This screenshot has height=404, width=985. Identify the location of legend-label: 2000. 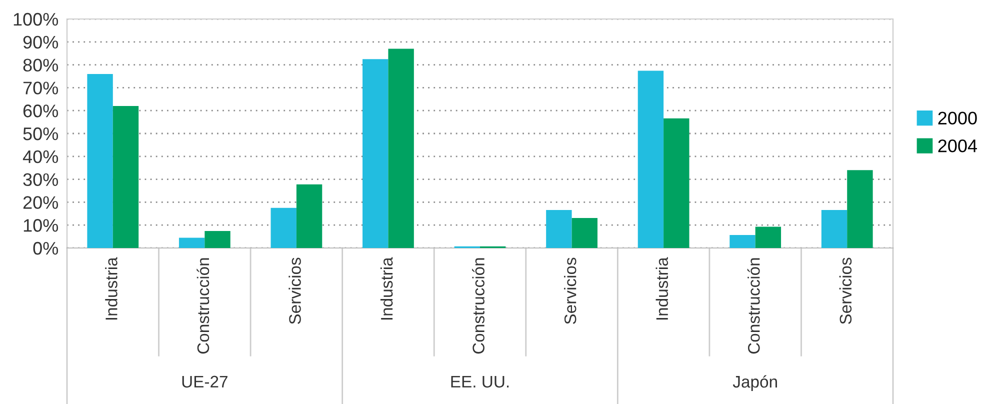
(957, 118).